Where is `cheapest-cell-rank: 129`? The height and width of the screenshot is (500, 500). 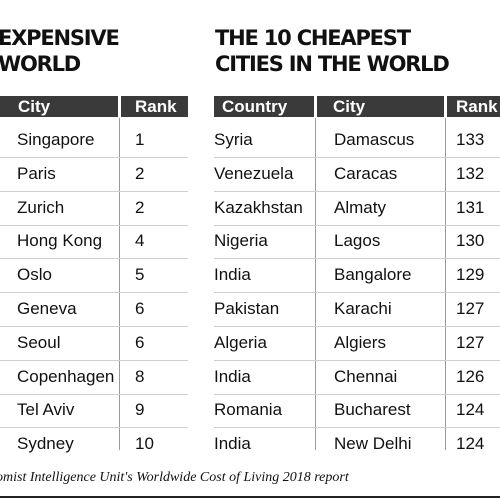 cheapest-cell-rank: 129 is located at coordinates (470, 275).